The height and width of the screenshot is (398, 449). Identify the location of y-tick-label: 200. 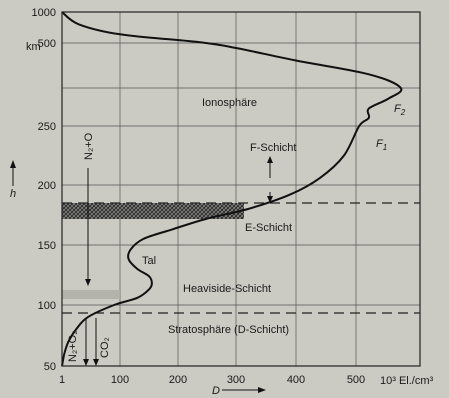
(47, 186).